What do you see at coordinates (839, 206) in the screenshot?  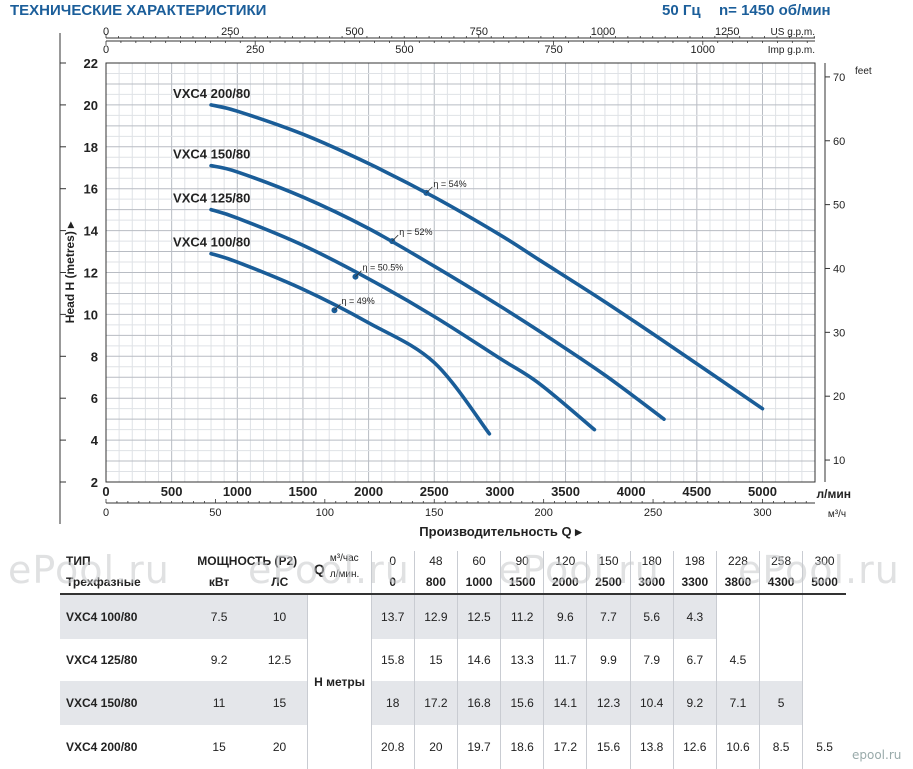 I see `feet-tick-label: 50` at bounding box center [839, 206].